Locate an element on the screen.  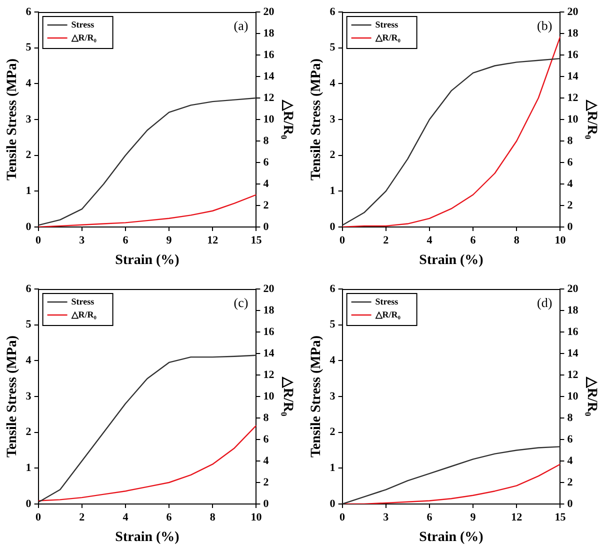
x-tick-label: 4 is located at coordinates (125, 517).